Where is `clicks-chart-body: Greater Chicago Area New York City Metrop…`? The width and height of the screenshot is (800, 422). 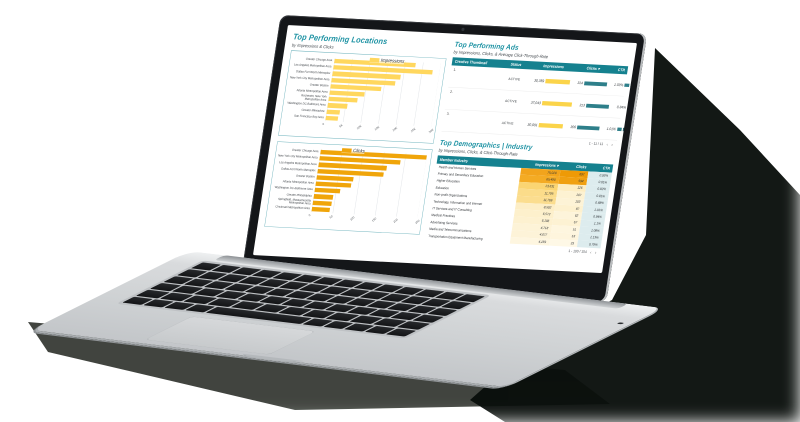 clicks-chart-body: Greater Chicago Area New York City Metrop… is located at coordinates (348, 182).